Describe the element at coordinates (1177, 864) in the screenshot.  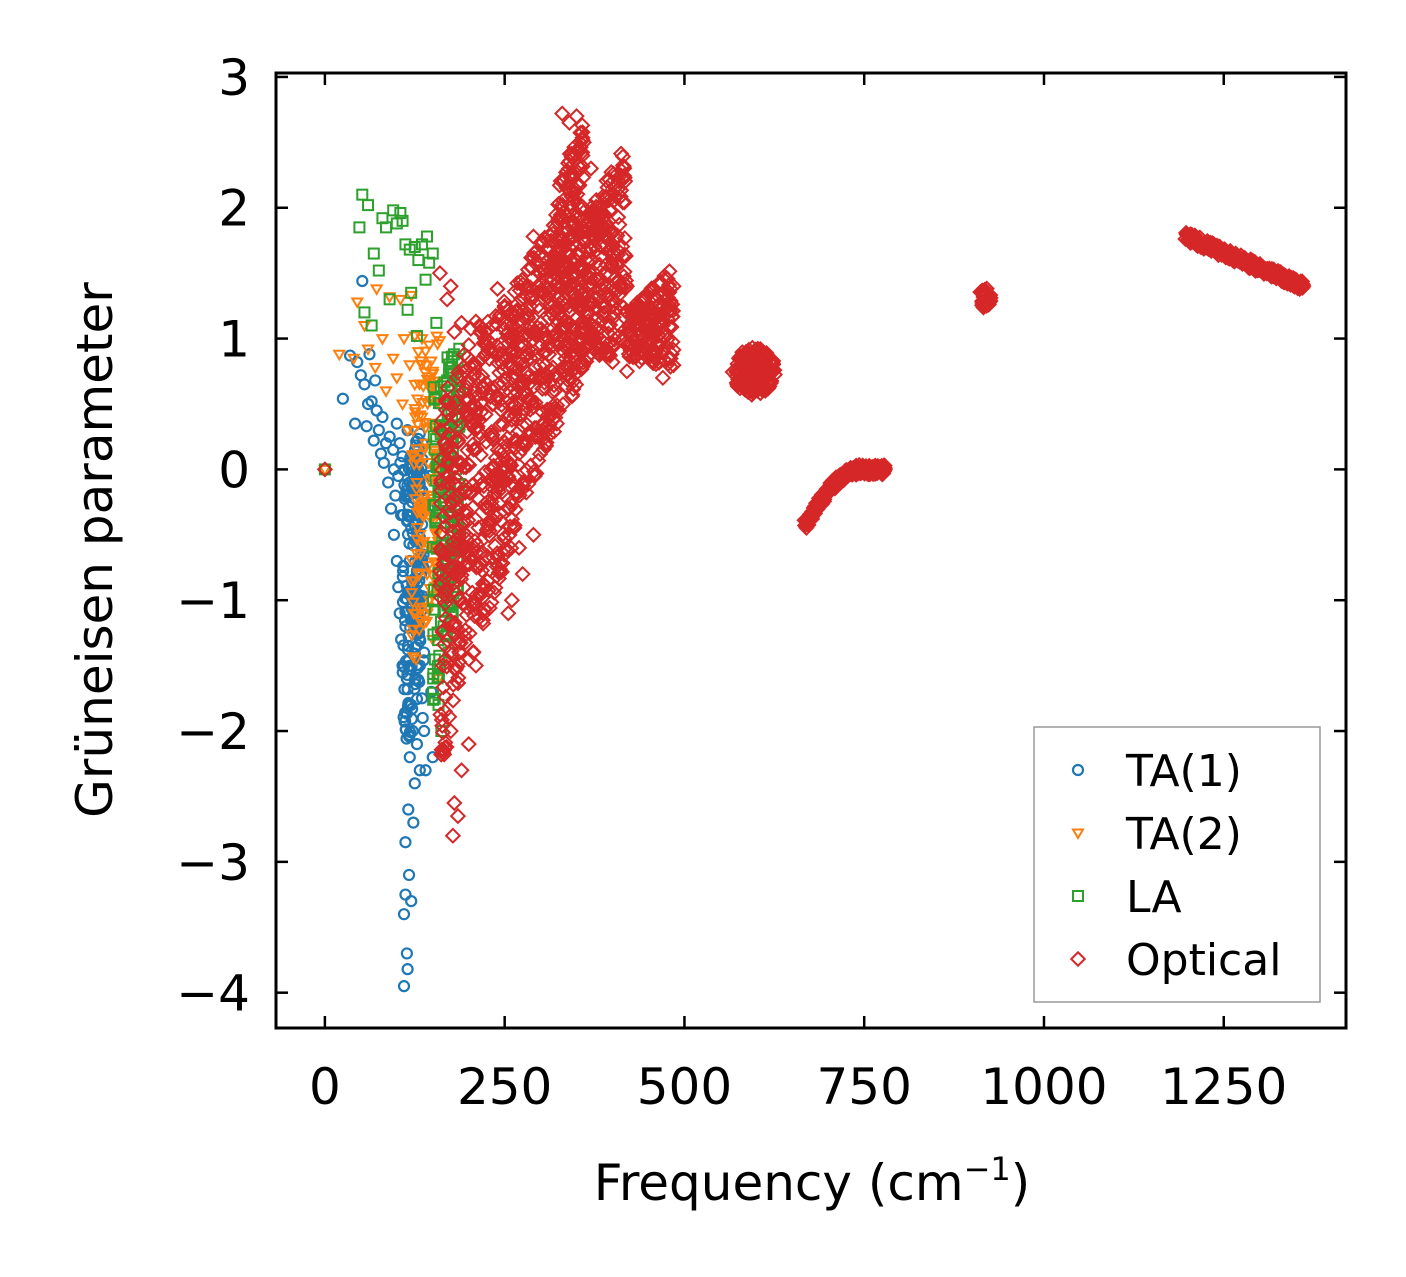
I see `legend: TA(1) TA(2) LA Optical` at that location.